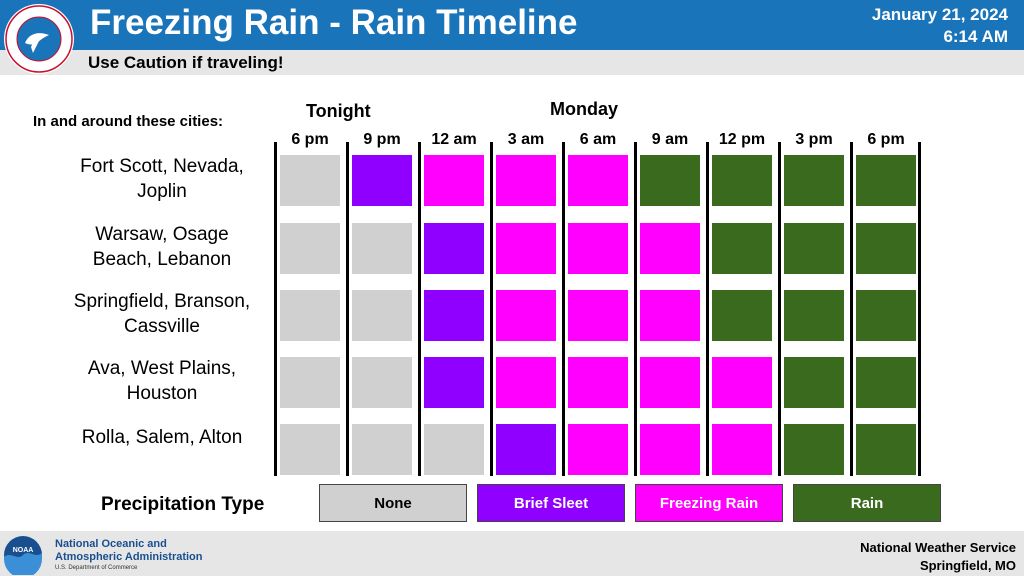 This screenshot has width=1024, height=576. What do you see at coordinates (162, 326) in the screenshot?
I see `city-label-line: Cassville` at bounding box center [162, 326].